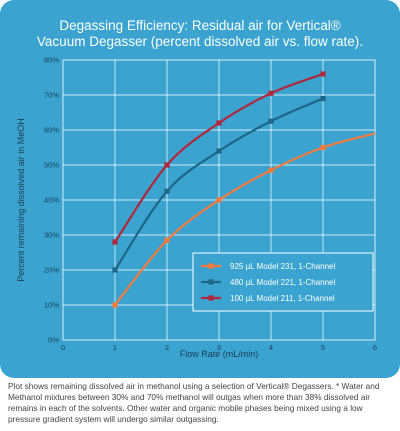  What do you see at coordinates (323, 347) in the screenshot?
I see `x-tick-label: 5` at bounding box center [323, 347].